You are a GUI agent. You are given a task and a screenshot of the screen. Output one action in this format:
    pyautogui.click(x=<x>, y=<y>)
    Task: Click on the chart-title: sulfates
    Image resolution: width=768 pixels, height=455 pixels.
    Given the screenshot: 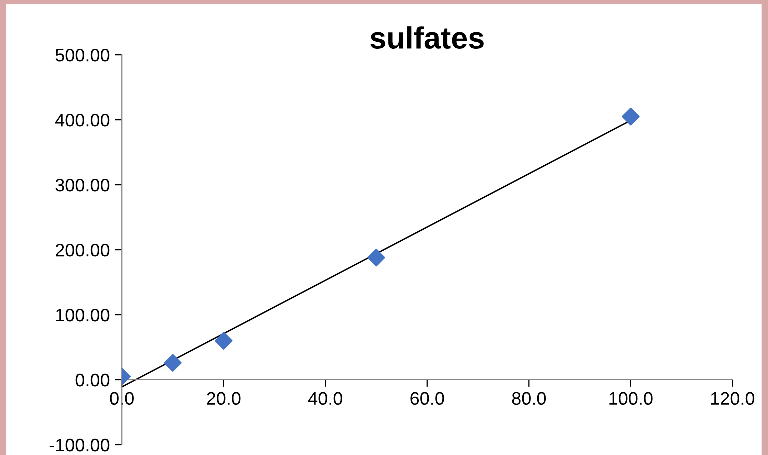 What is the action you would take?
    pyautogui.click(x=427, y=38)
    